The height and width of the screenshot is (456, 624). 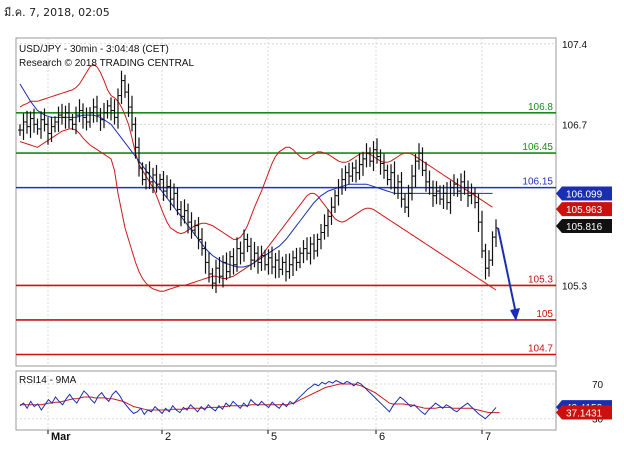 What do you see at coordinates (540, 348) in the screenshot?
I see `level-label: 104.7` at bounding box center [540, 348].